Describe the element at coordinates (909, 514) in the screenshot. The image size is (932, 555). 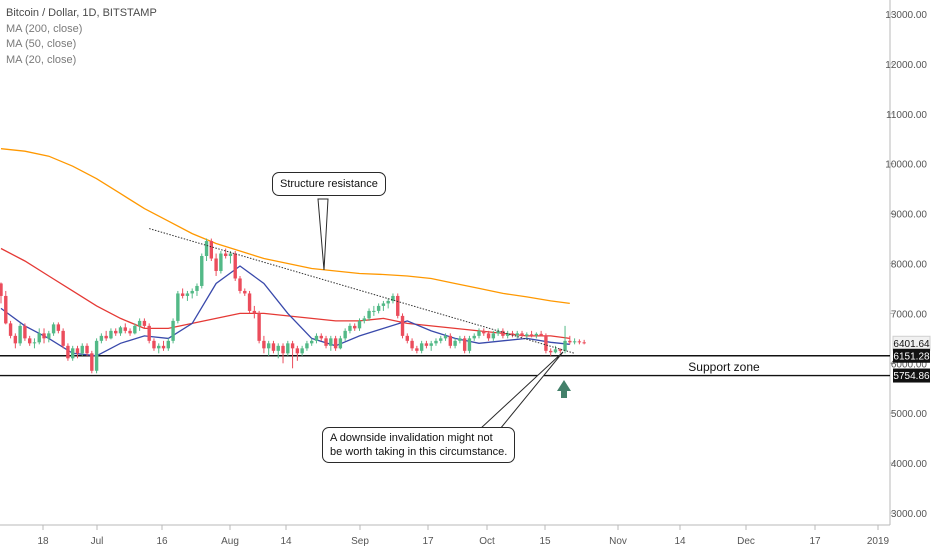
I see `y-tick-label: 3000.00` at that location.